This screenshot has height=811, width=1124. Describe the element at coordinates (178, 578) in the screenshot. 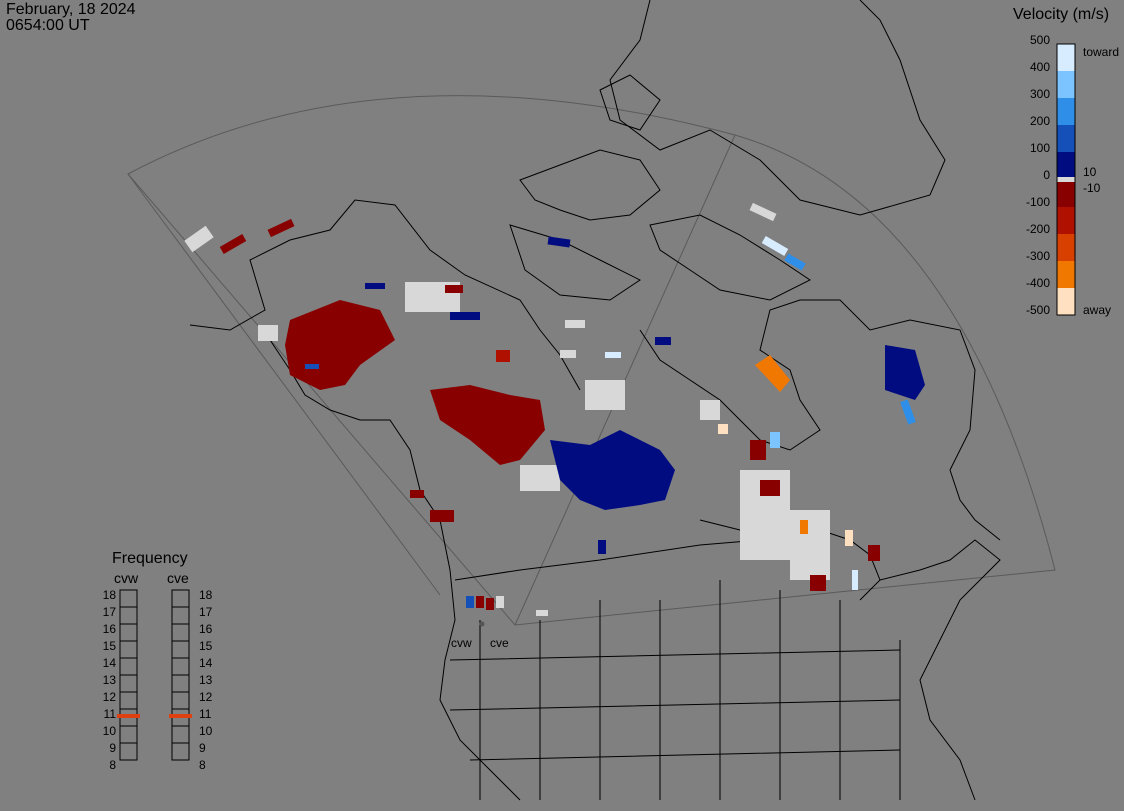

I see `frequency-column-label-cve: cve` at that location.